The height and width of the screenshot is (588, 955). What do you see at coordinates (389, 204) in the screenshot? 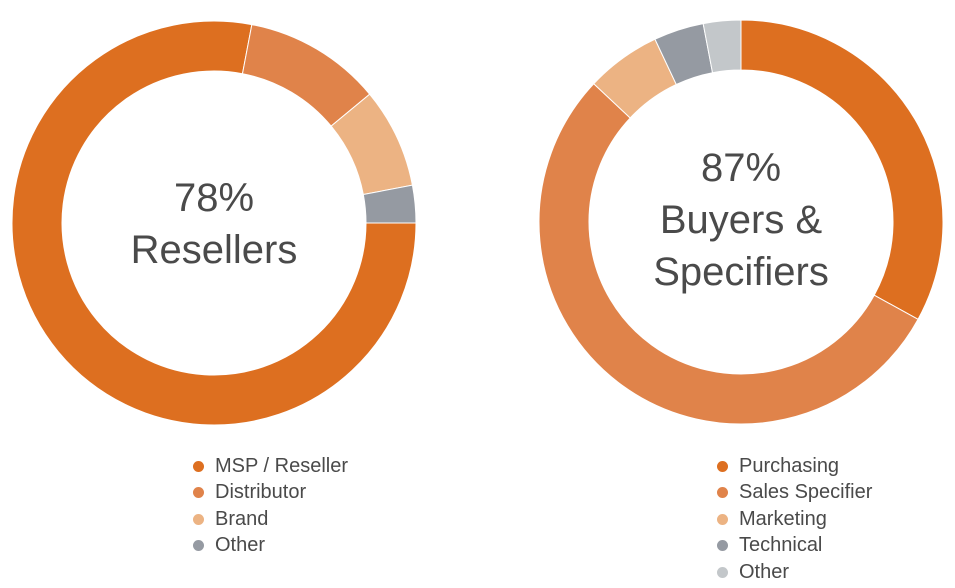
I see `resellers-slice-other` at bounding box center [389, 204].